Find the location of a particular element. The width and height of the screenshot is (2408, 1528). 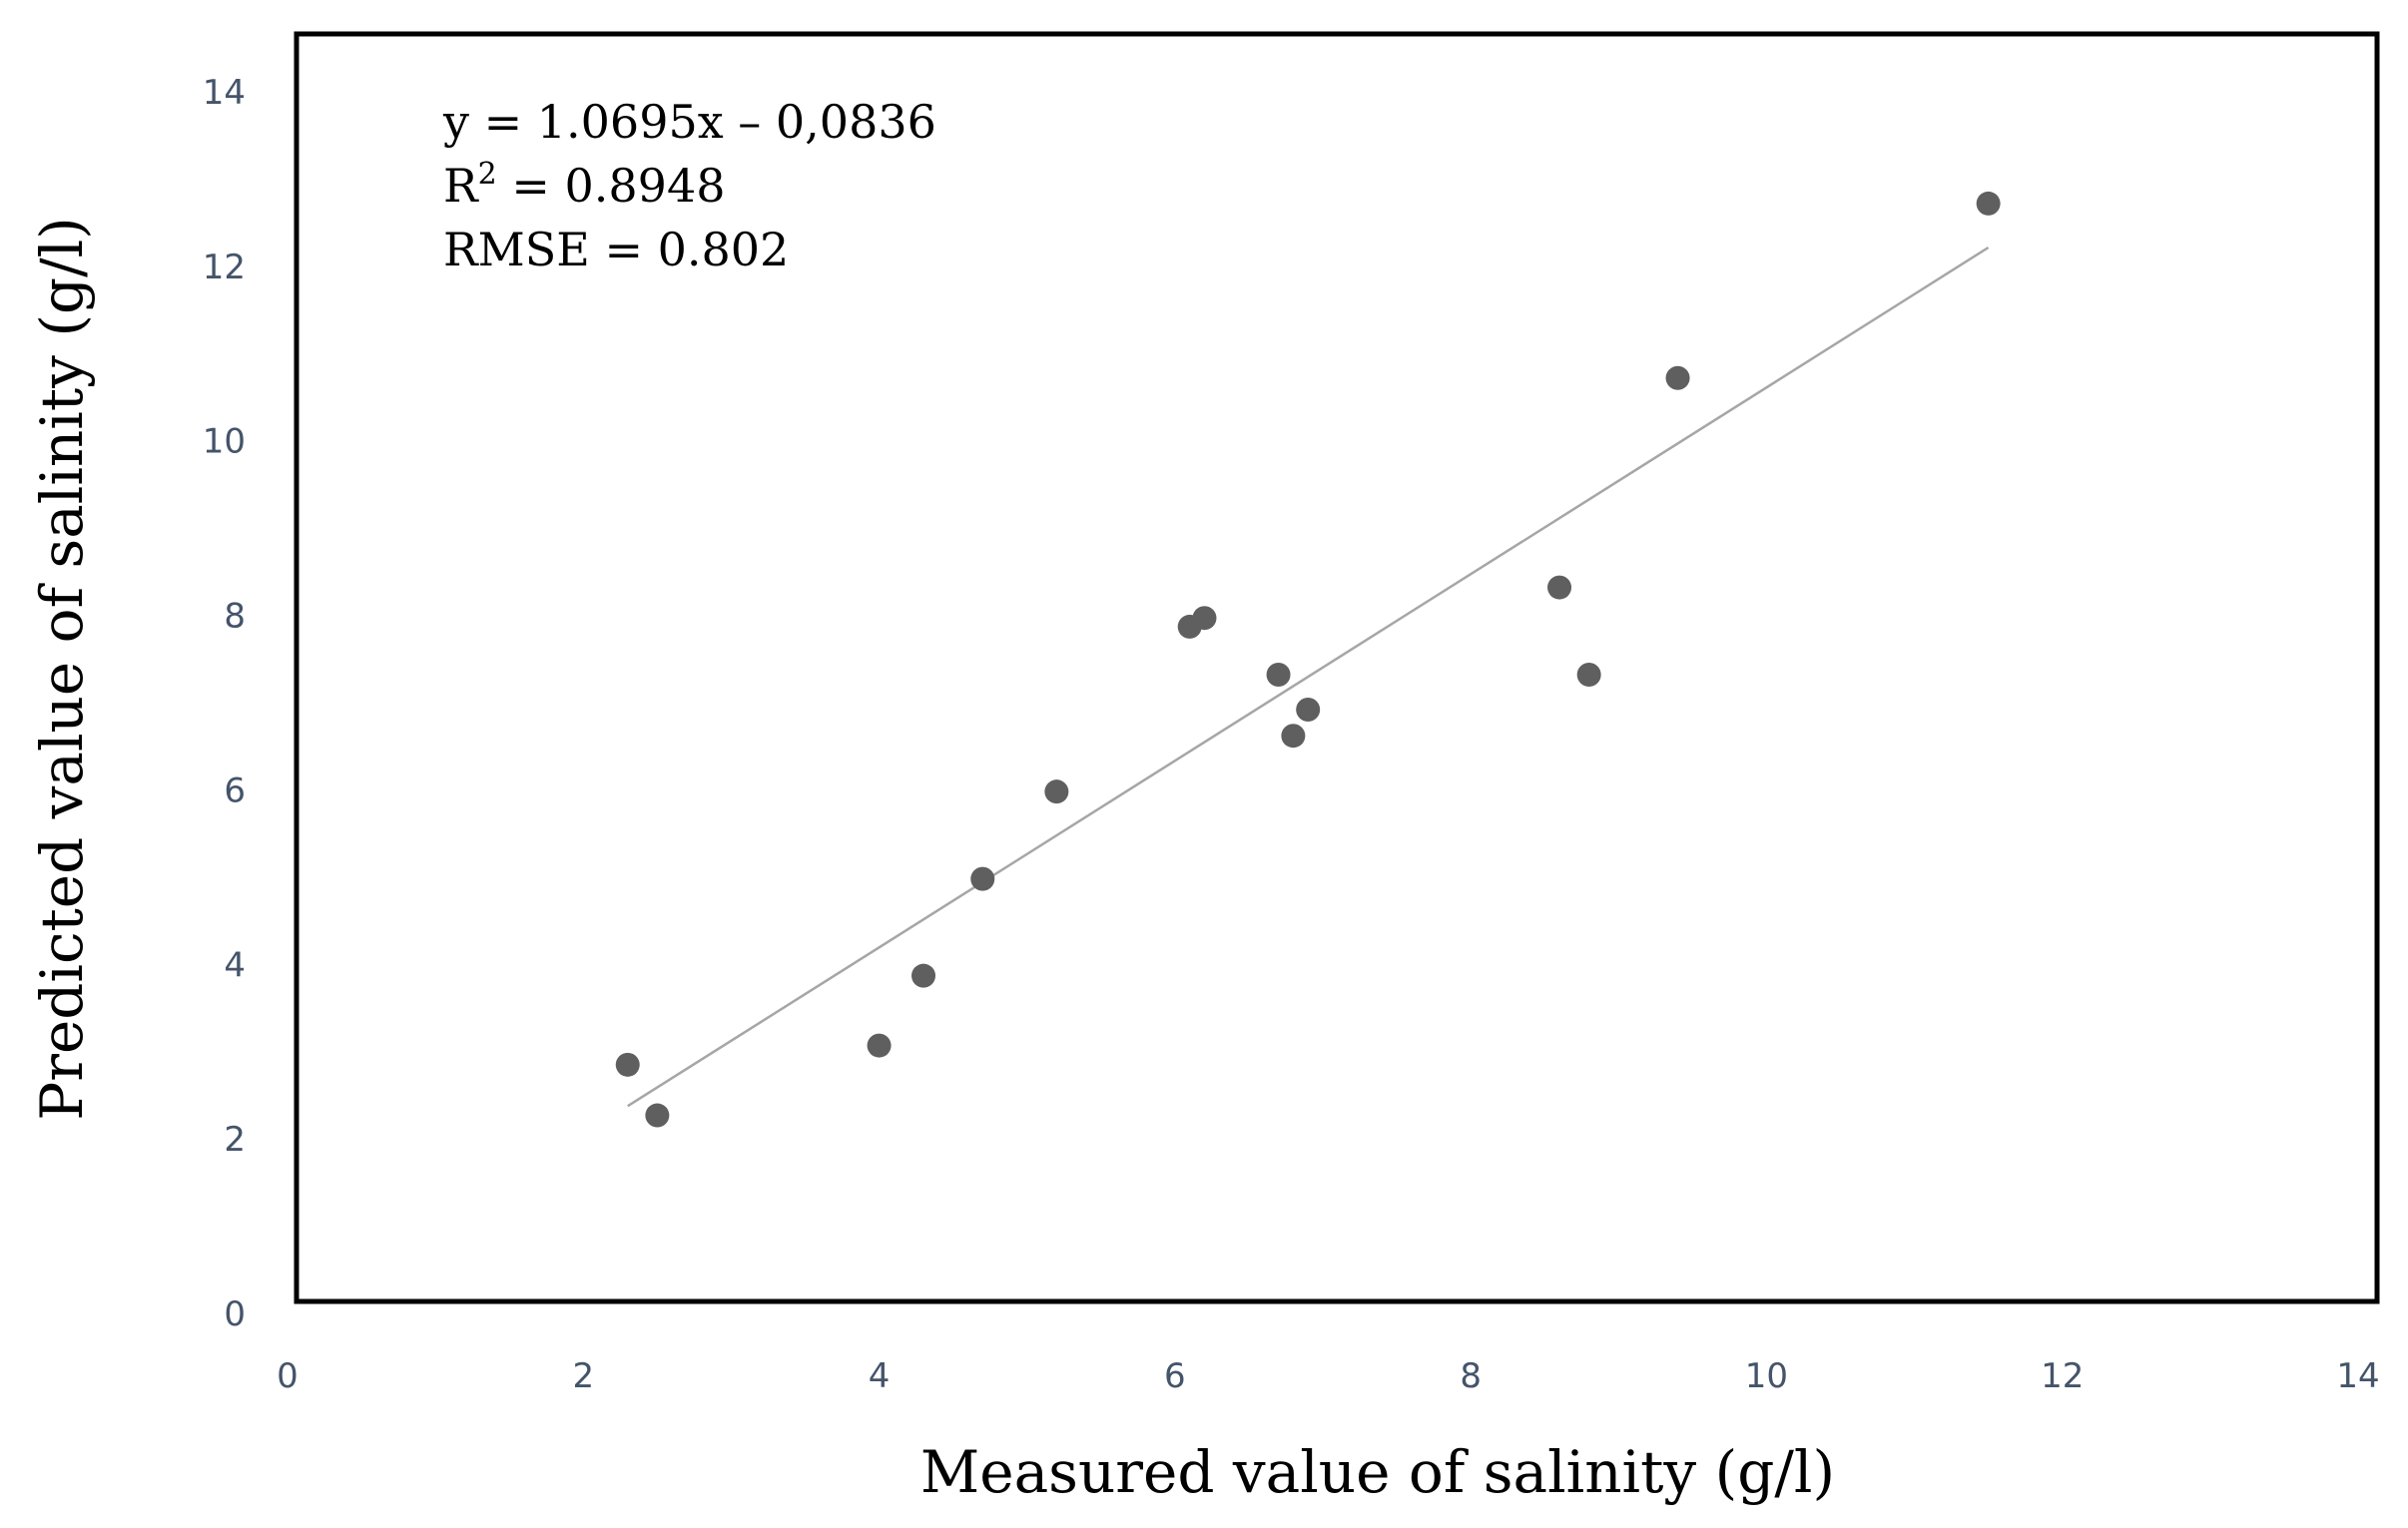

x-axis-ticks: 0 2 4 6 8 10 12 14 is located at coordinates (1328, 1376).